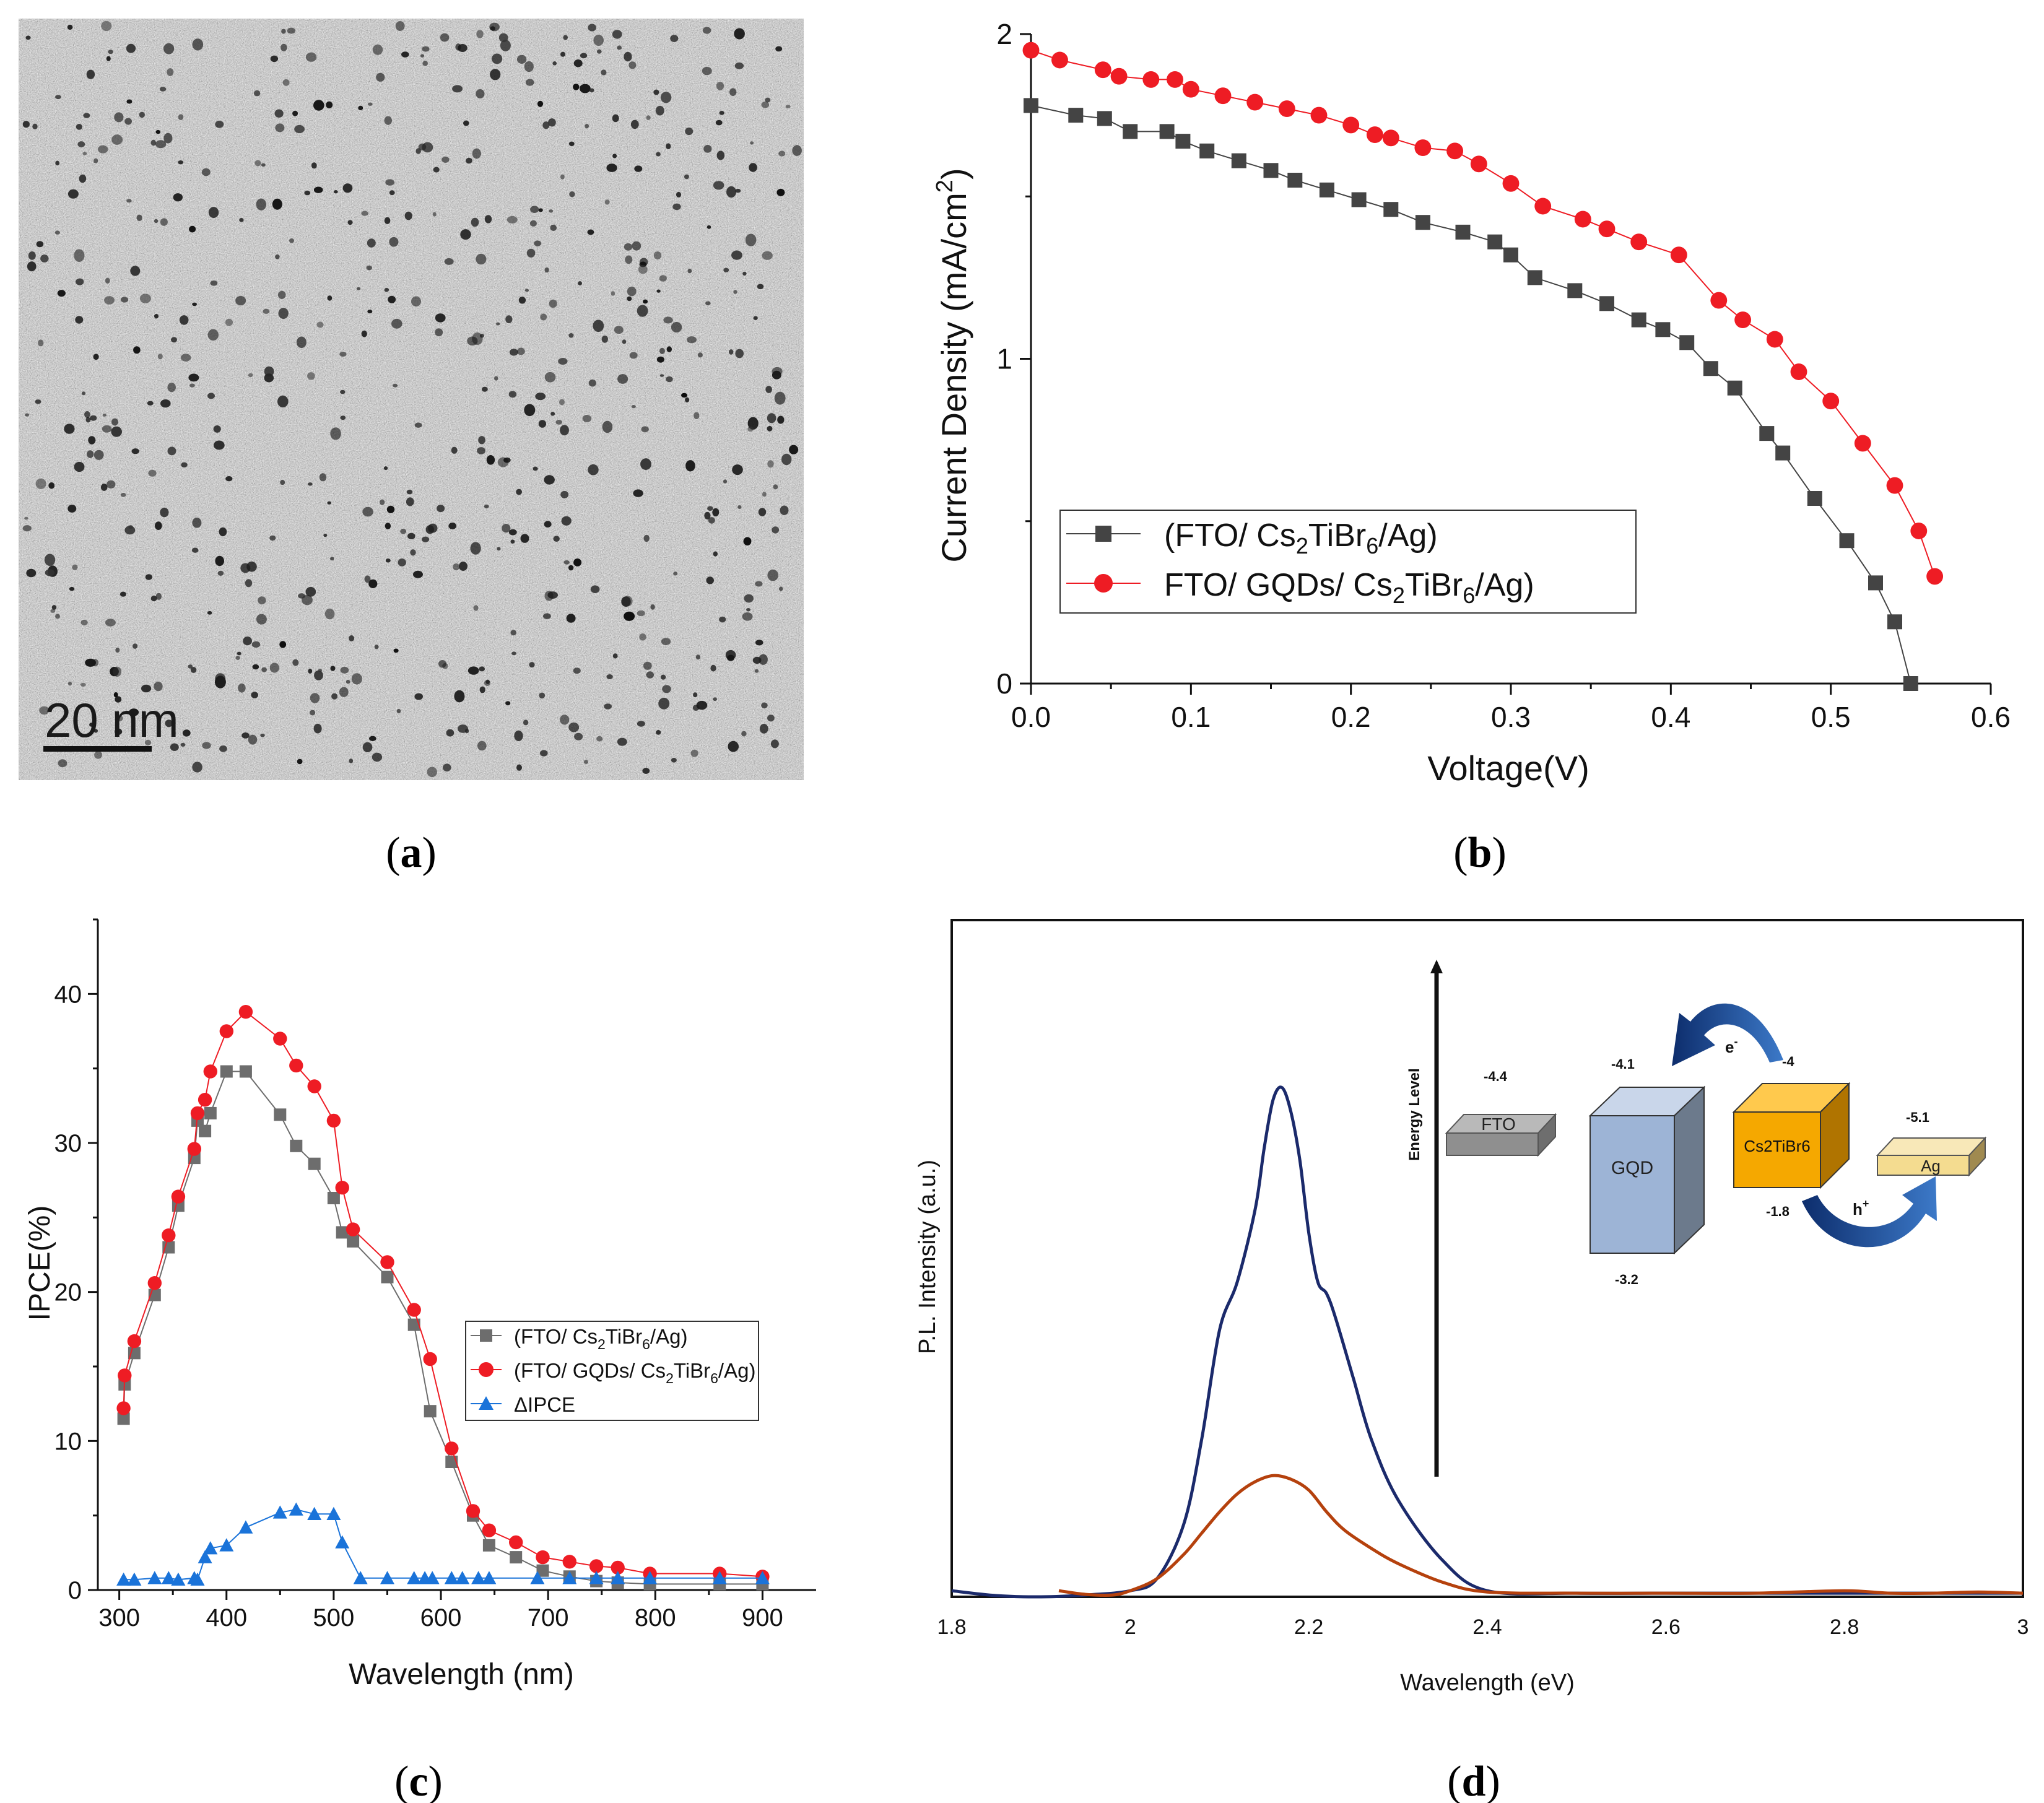 This screenshot has width=2044, height=1803. What do you see at coordinates (1498, 1124) in the screenshot?
I see `fto-label: FTO` at bounding box center [1498, 1124].